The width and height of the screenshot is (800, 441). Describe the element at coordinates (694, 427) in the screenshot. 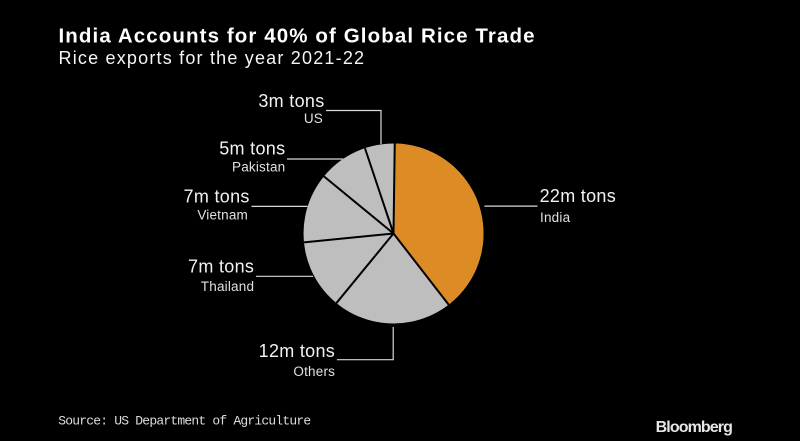

I see `svg-text: Bloomberg` at that location.